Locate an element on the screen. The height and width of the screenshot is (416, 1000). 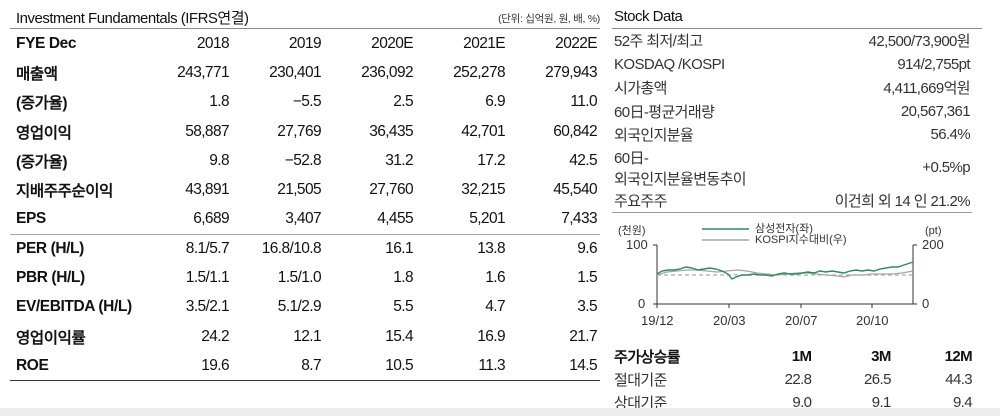
stock-row: 주요주주 이건희 외 14 인 21.2% is located at coordinates (792, 200).